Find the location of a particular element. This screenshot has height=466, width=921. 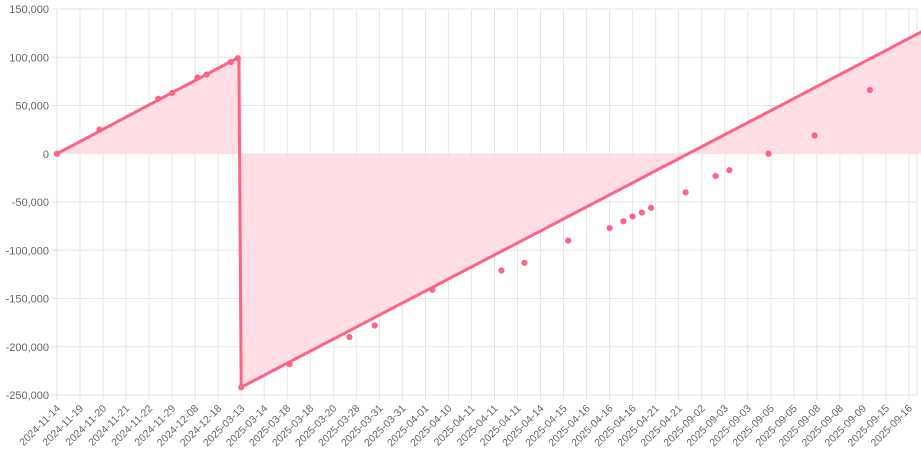

y-tick-label: -250,000 is located at coordinates (27, 396).